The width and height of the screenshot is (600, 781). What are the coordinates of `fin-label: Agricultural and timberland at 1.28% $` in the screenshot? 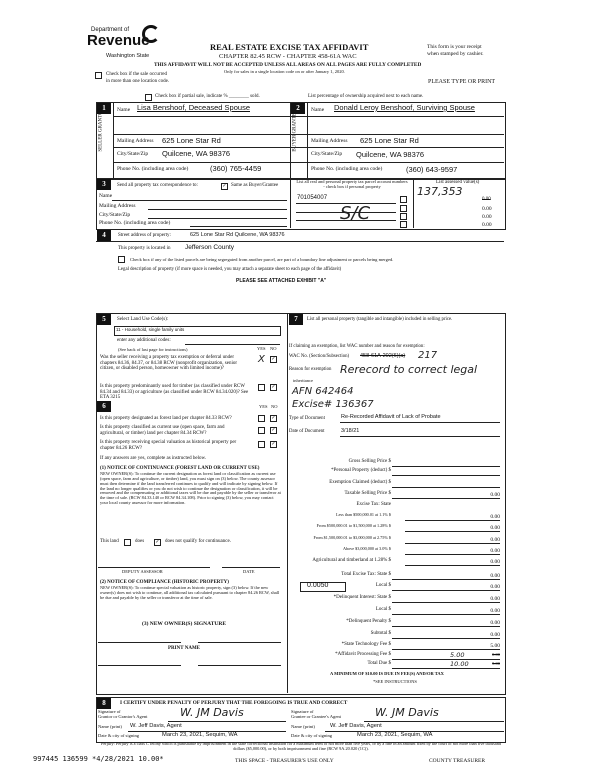 It's located at (351, 560).